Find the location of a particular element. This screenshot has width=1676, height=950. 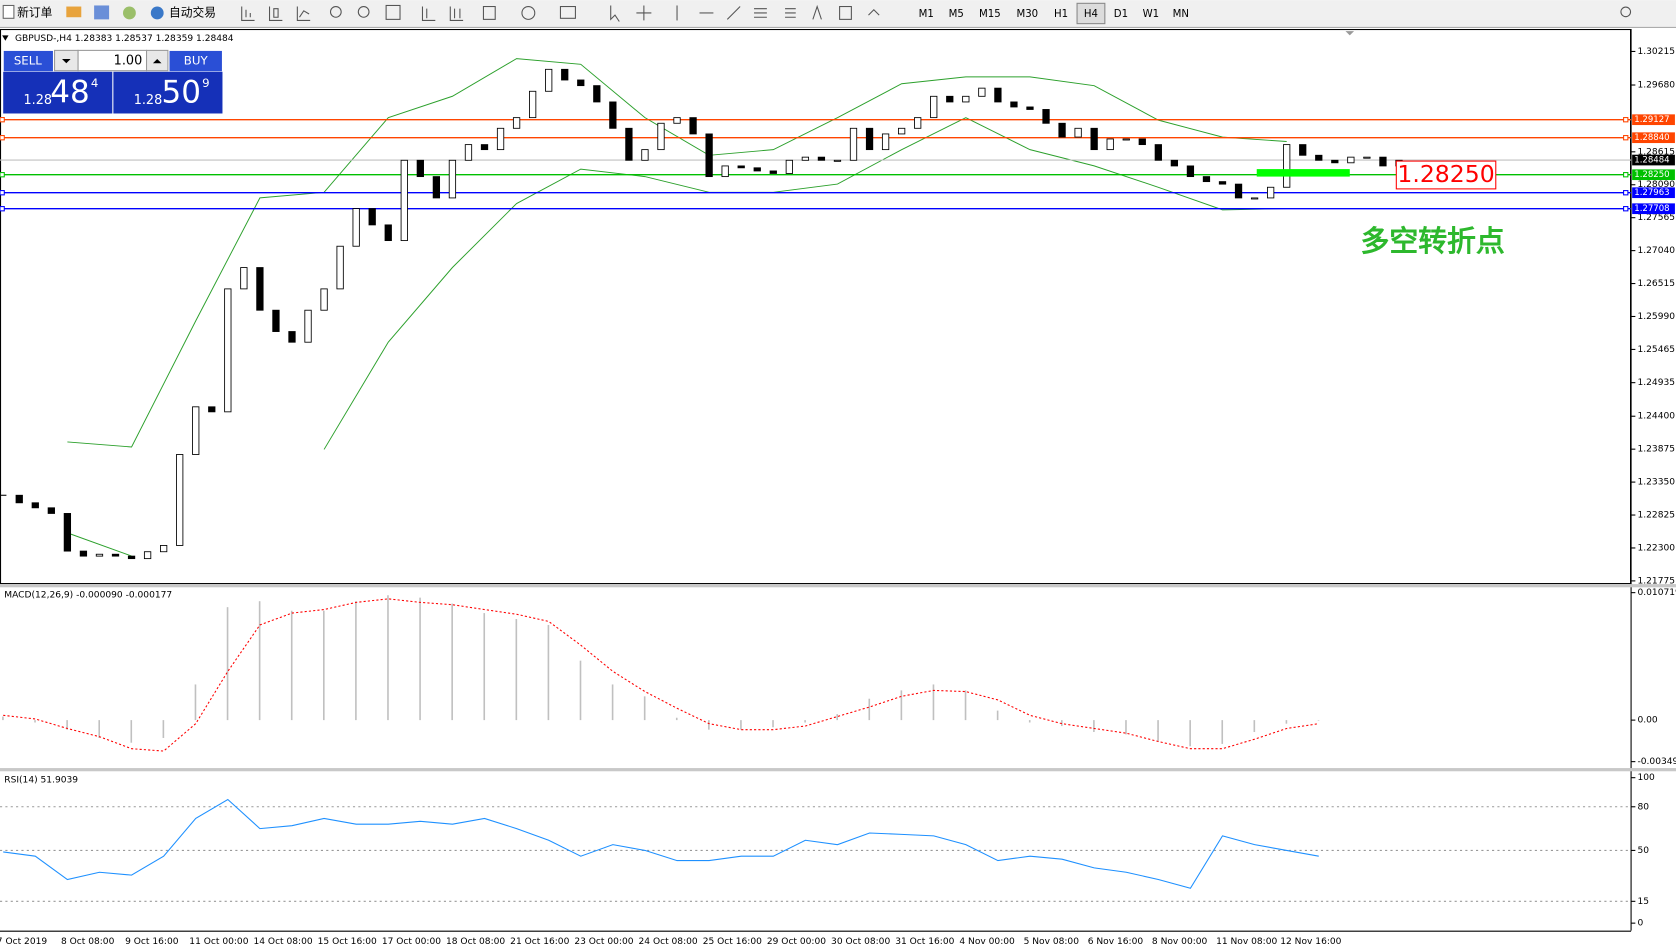

timeframe-button: W1 is located at coordinates (1151, 14).